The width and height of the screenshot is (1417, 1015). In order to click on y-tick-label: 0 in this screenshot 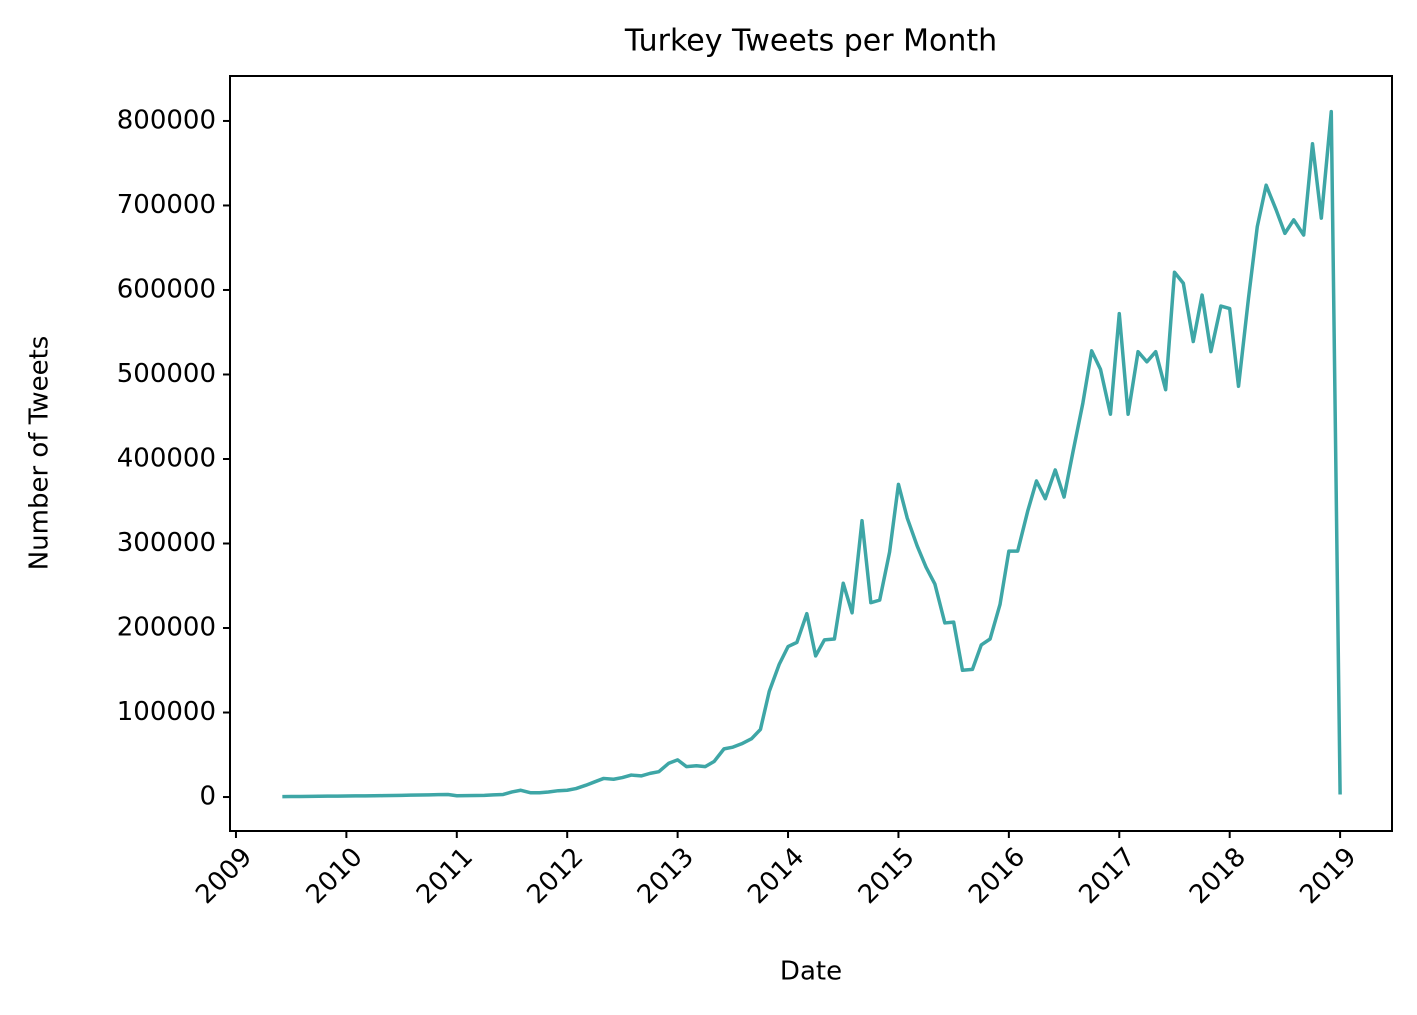, I will do `click(207, 797)`.